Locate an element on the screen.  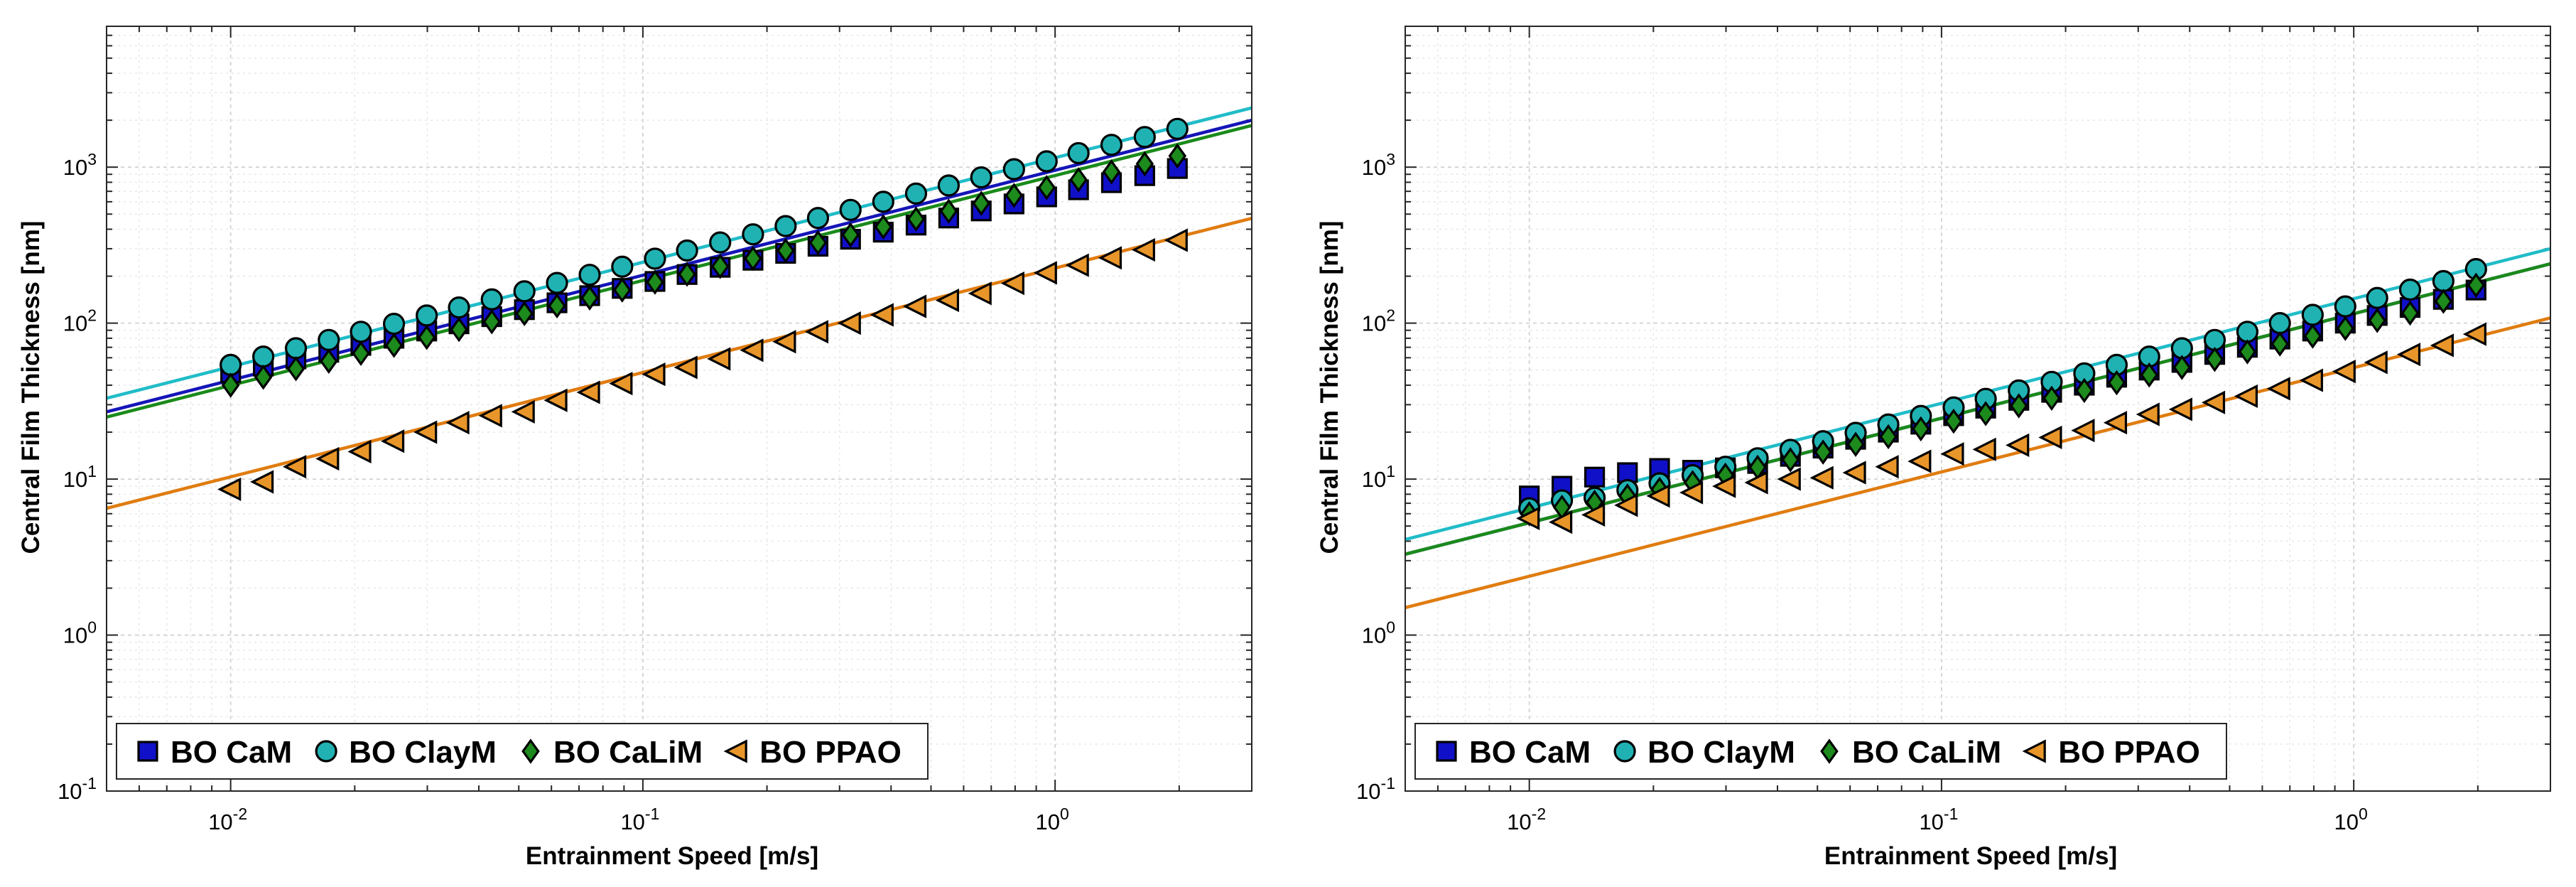
legend-label: BO CaLiM is located at coordinates (1926, 753).